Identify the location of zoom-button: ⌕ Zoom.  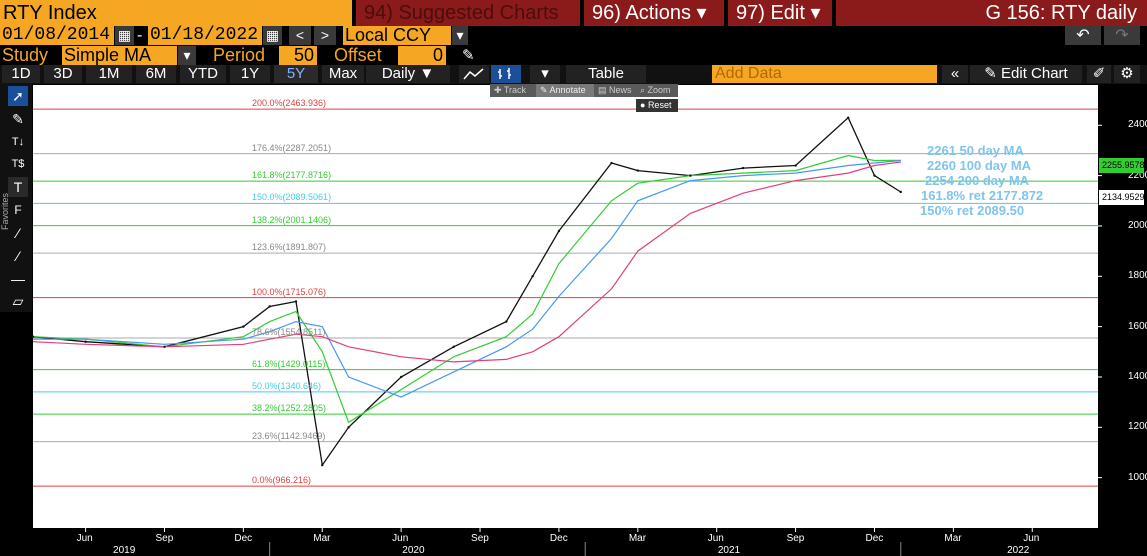
(657, 90).